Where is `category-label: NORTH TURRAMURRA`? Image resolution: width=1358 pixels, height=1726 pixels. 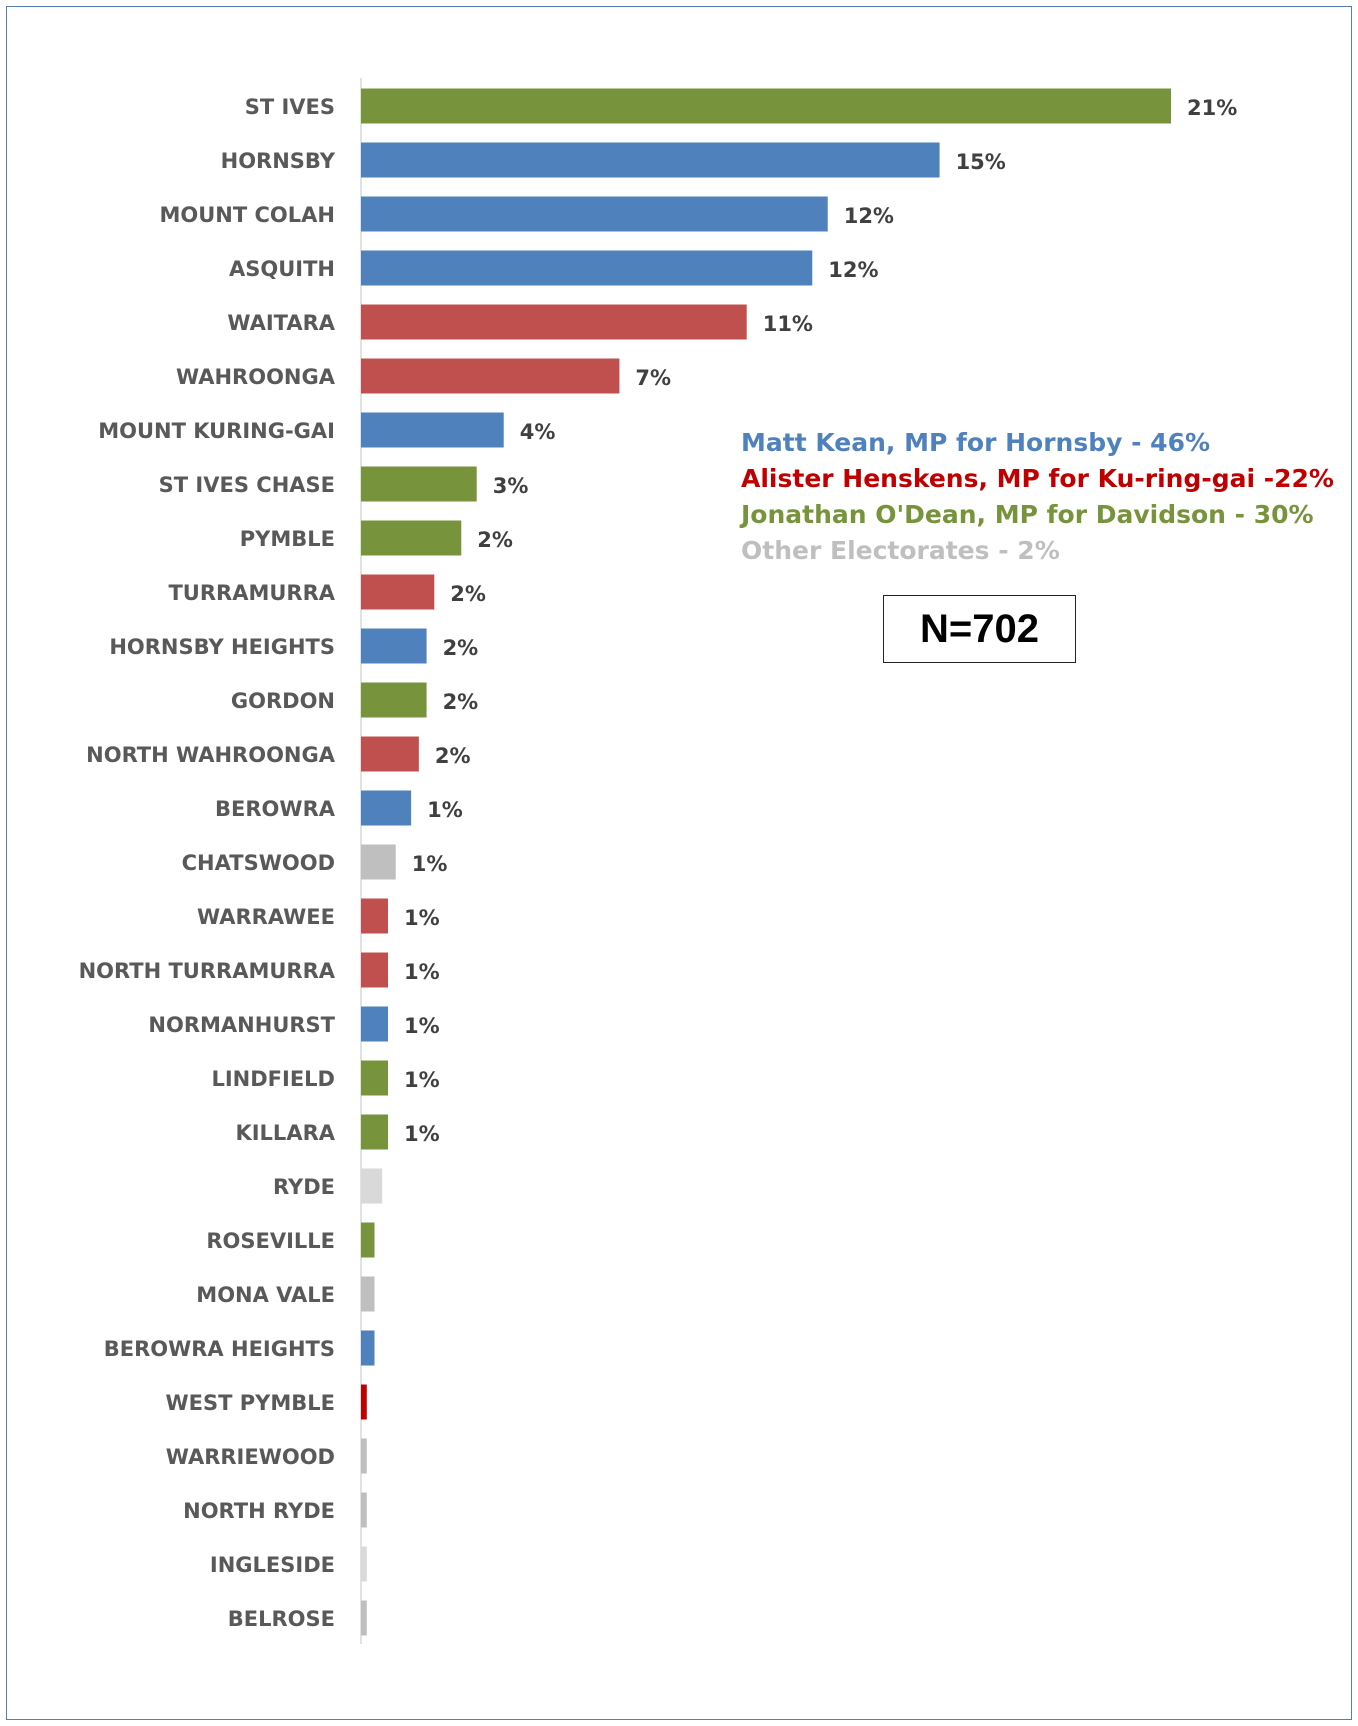 category-label: NORTH TURRAMURRA is located at coordinates (207, 971).